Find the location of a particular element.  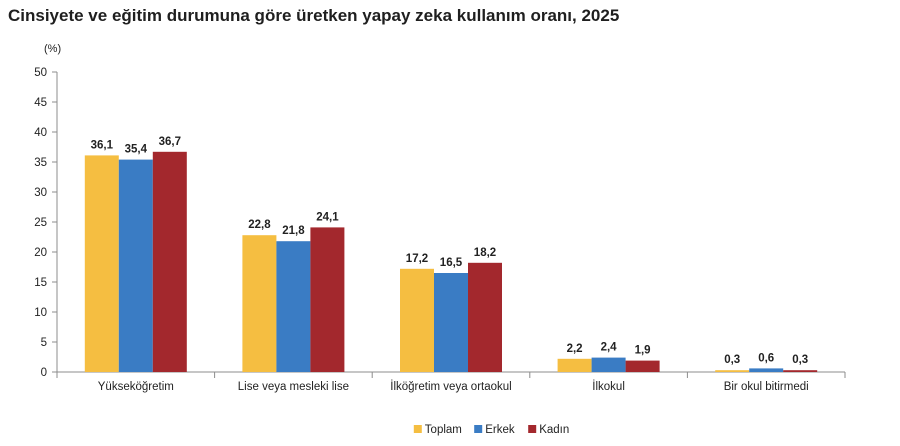

data-label: 2,4 is located at coordinates (609, 348).